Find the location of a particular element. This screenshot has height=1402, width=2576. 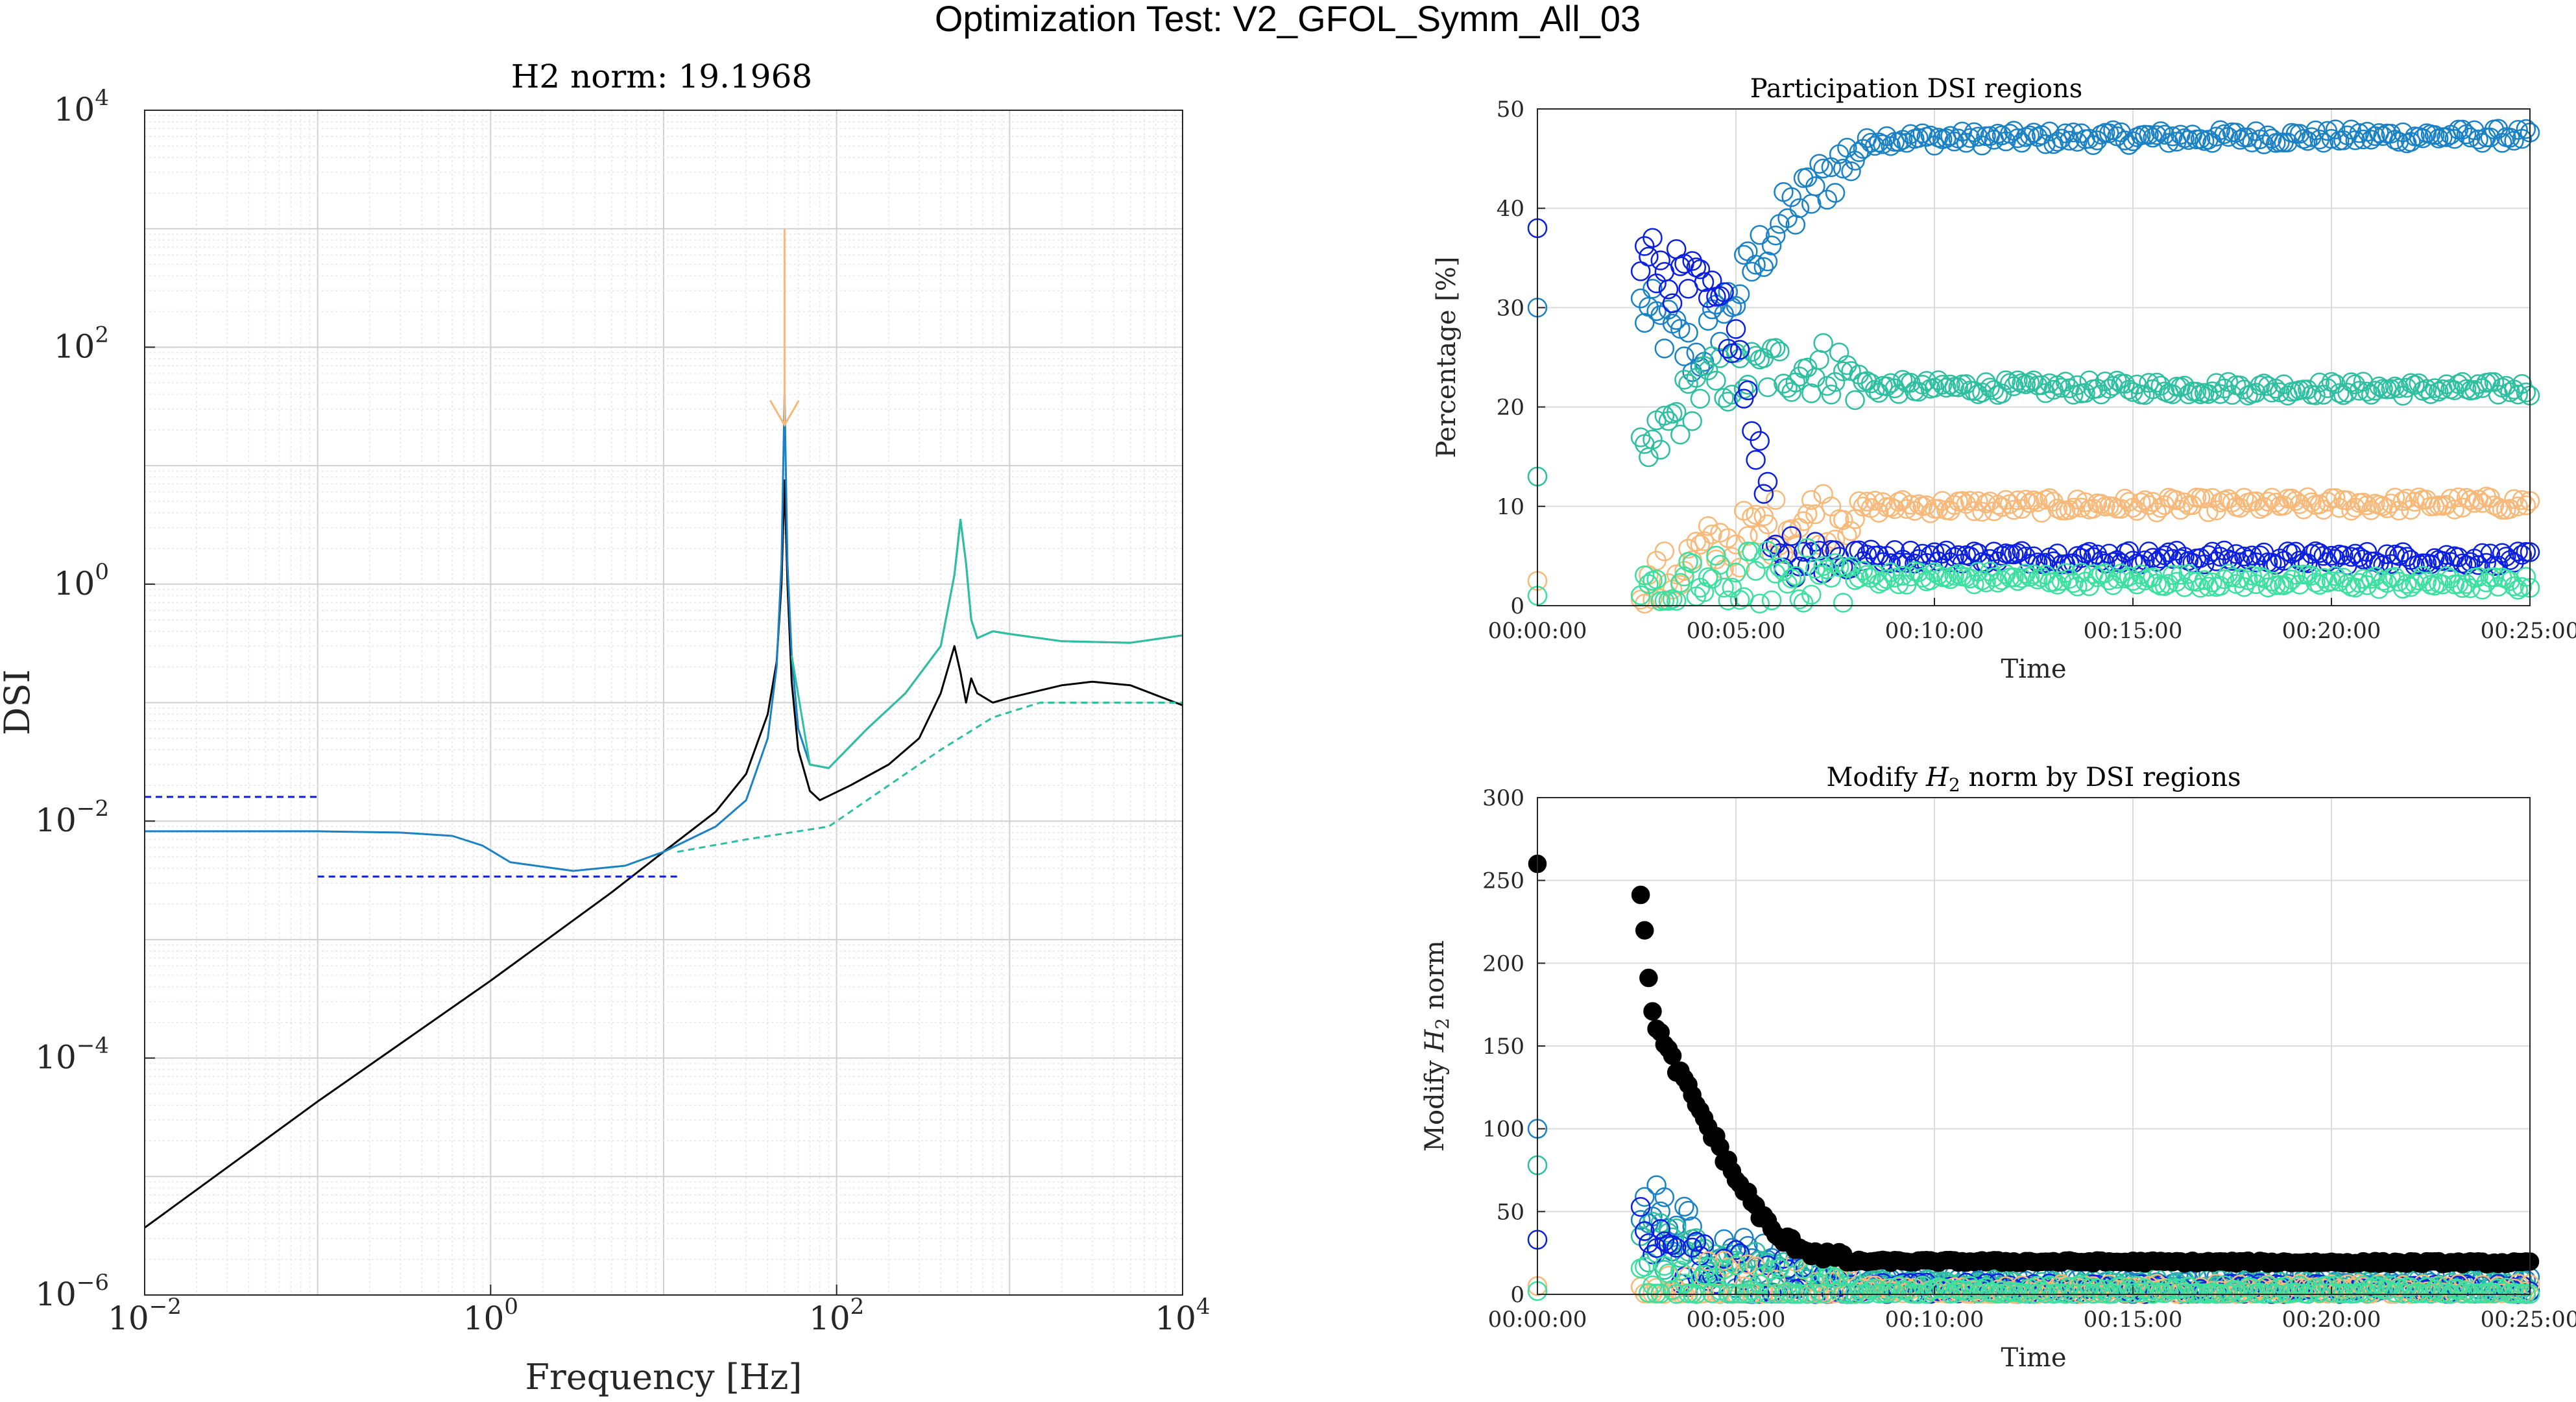

part-ytick-label: 40 is located at coordinates (1510, 209).